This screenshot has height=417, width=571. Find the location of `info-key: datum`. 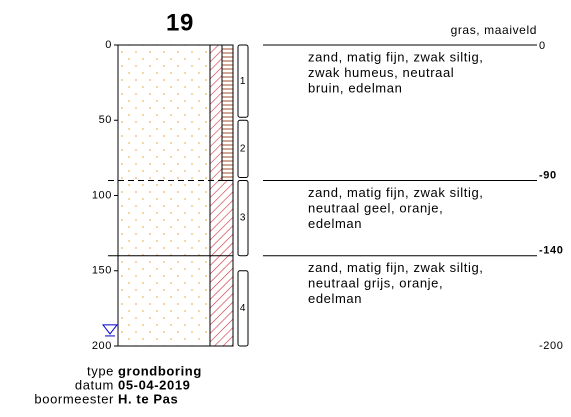

info-key: datum is located at coordinates (94, 384).